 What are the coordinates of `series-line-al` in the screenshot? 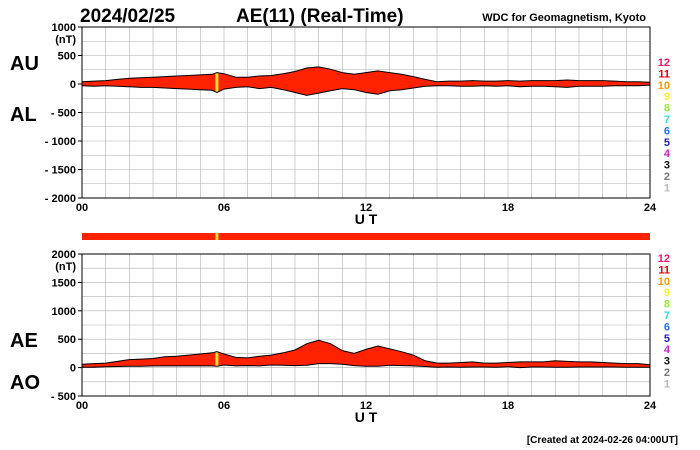 It's located at (366, 90).